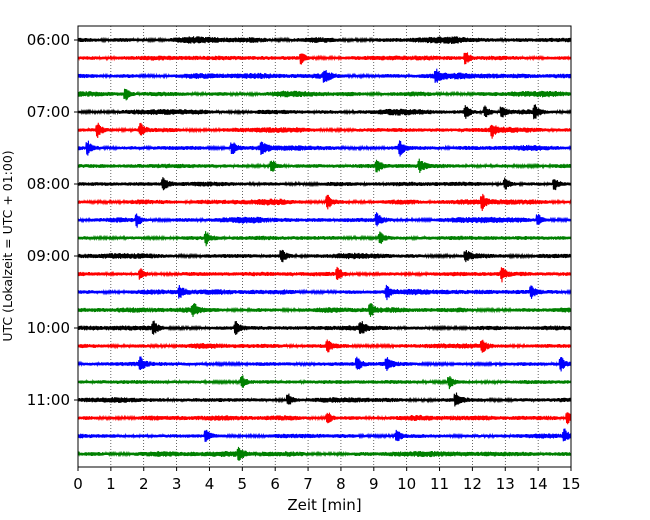 The width and height of the screenshot is (650, 520). What do you see at coordinates (48, 400) in the screenshot?
I see `y-tick-label: 11:00` at bounding box center [48, 400].